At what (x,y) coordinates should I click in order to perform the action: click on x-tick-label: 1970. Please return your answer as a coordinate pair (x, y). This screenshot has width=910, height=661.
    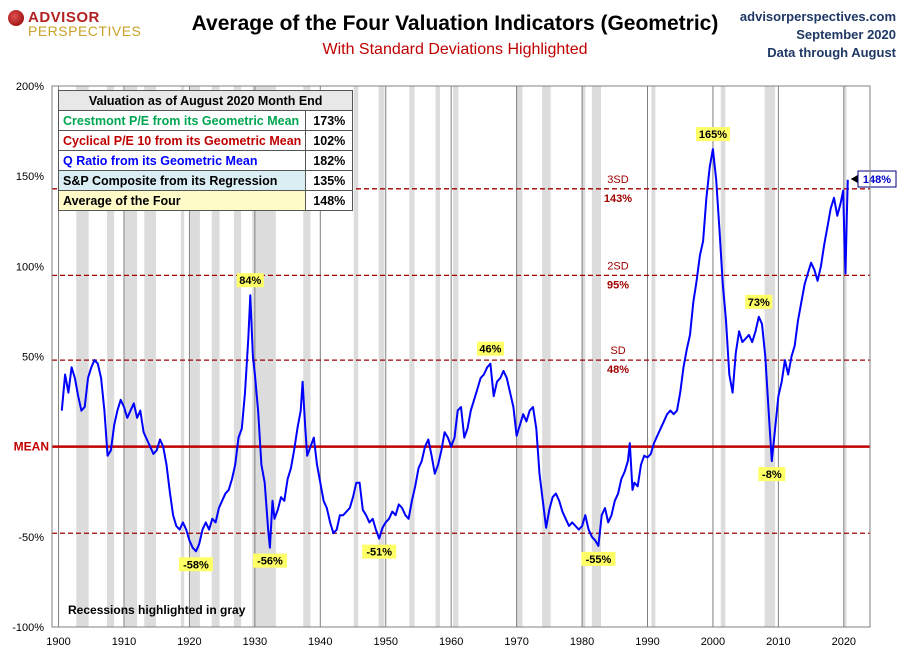
    Looking at the image, I should click on (516, 642).